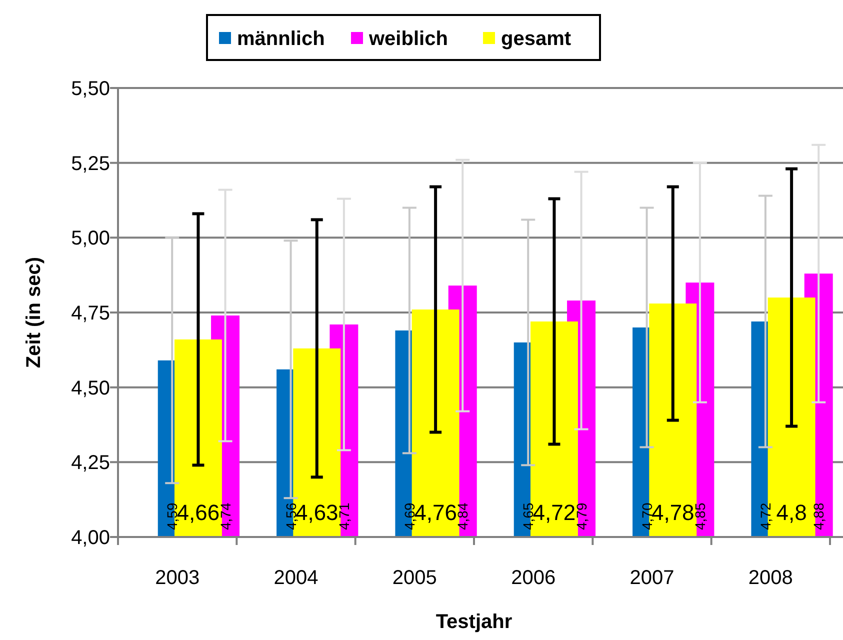 This screenshot has width=843, height=640. Describe the element at coordinates (462, 516) in the screenshot. I see `data-label: 4,84` at that location.